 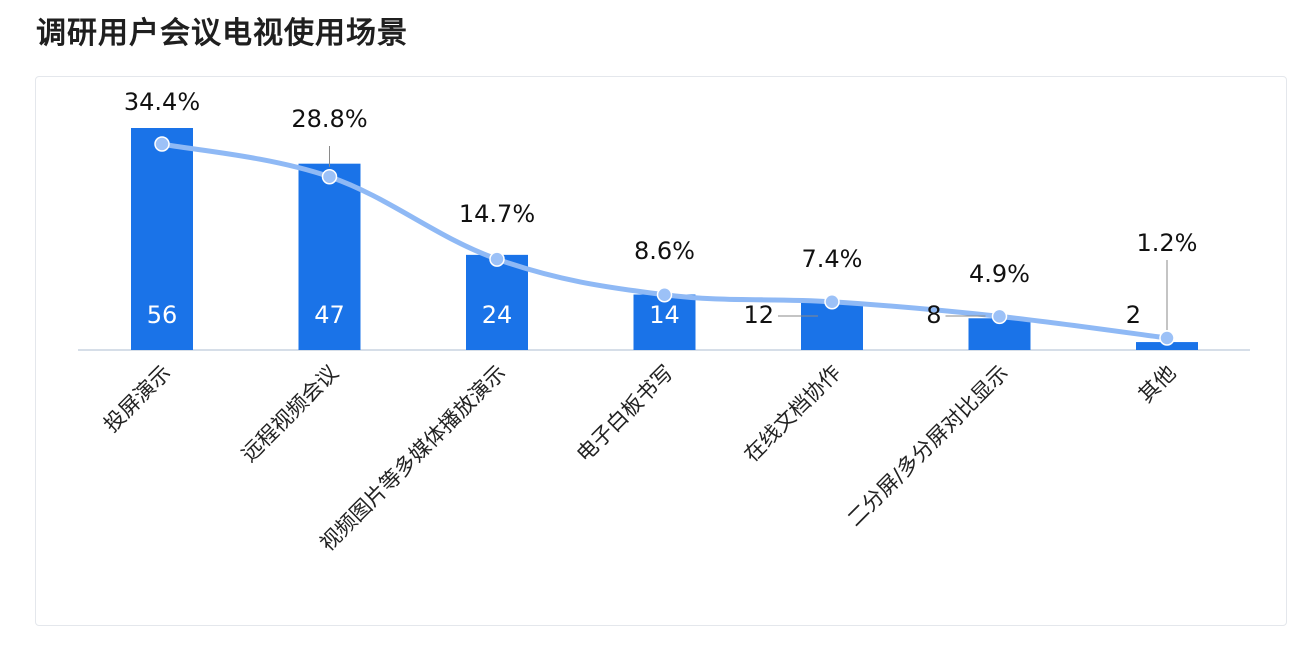 What do you see at coordinates (758, 315) in the screenshot?
I see `count-label-4: 12` at bounding box center [758, 315].